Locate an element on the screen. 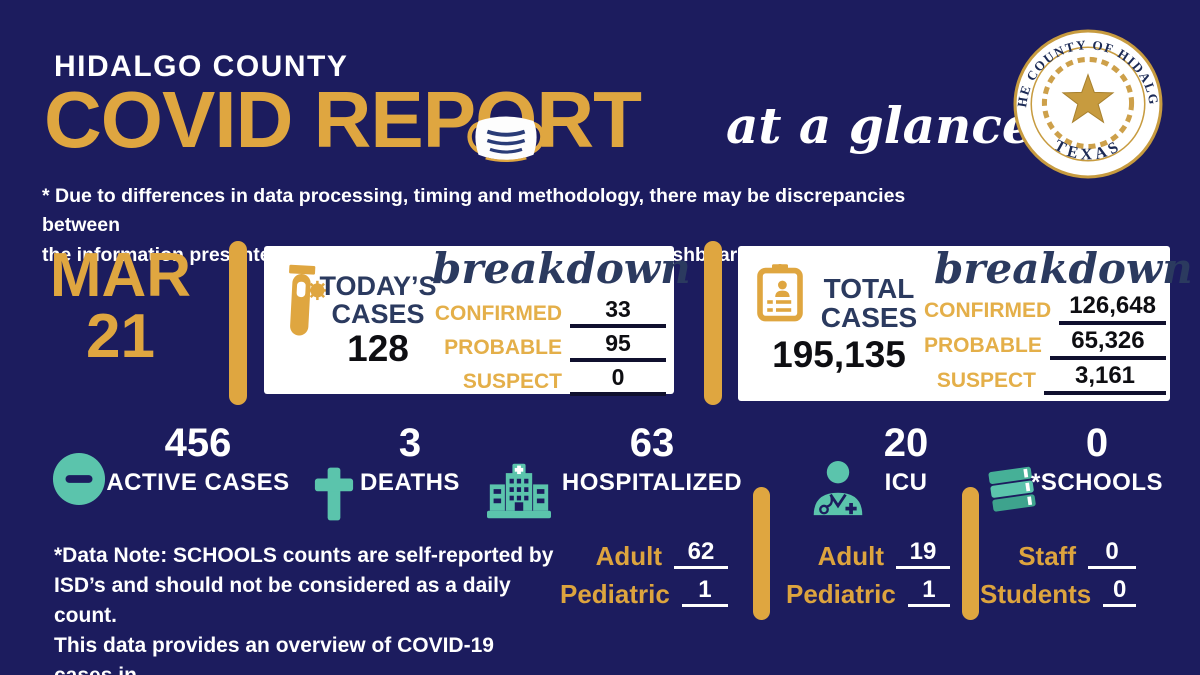 This screenshot has height=675, width=1200. report-date: MAR 21 is located at coordinates (120, 306).